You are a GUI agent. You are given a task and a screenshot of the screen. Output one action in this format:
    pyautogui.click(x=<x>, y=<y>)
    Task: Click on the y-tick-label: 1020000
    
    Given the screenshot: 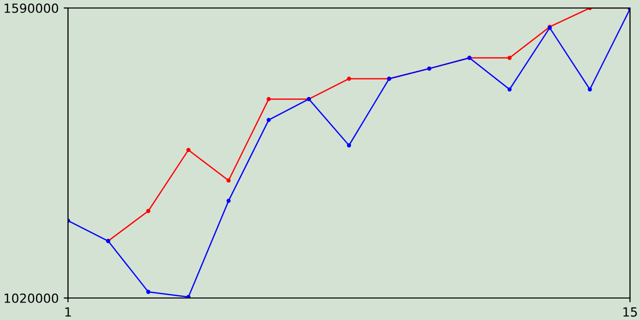 What is the action you would take?
    pyautogui.click(x=31, y=298)
    